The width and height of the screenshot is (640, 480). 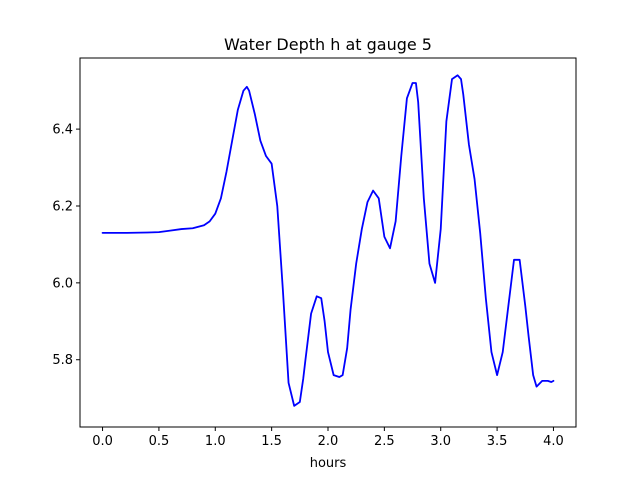 What do you see at coordinates (62, 206) in the screenshot?
I see `y-tick-label: 6.2` at bounding box center [62, 206].